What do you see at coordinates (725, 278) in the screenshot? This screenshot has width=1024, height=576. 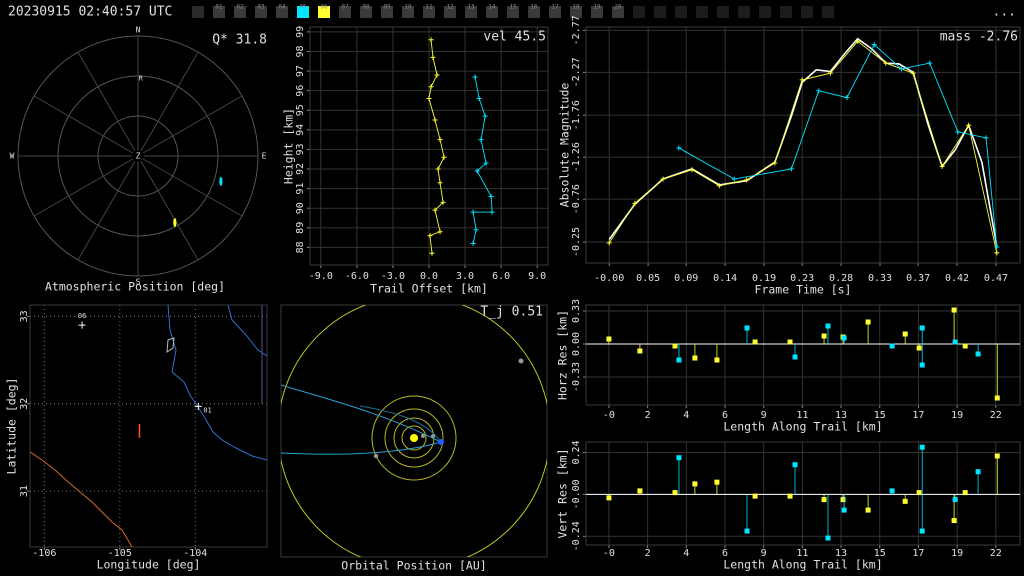 I see `x-tick-label: 0.14` at bounding box center [725, 278].